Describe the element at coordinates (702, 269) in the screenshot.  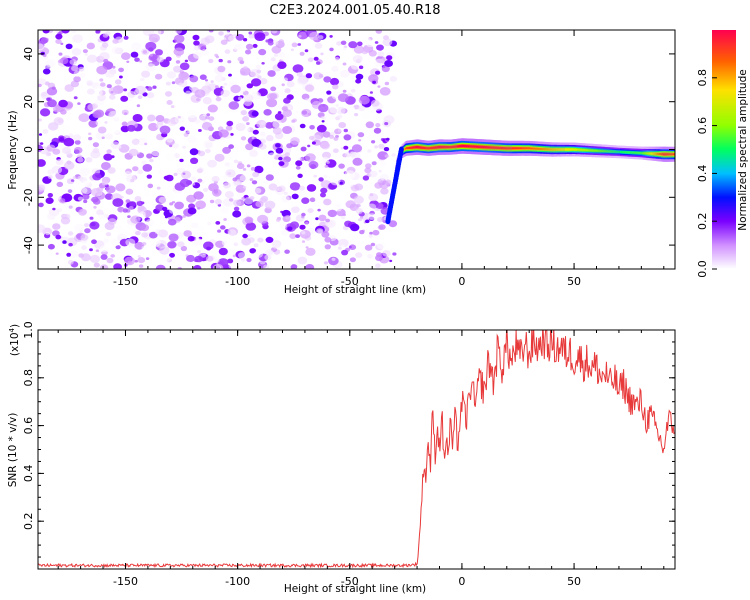
I see `colorbar-tick-label: 0.0` at that location.